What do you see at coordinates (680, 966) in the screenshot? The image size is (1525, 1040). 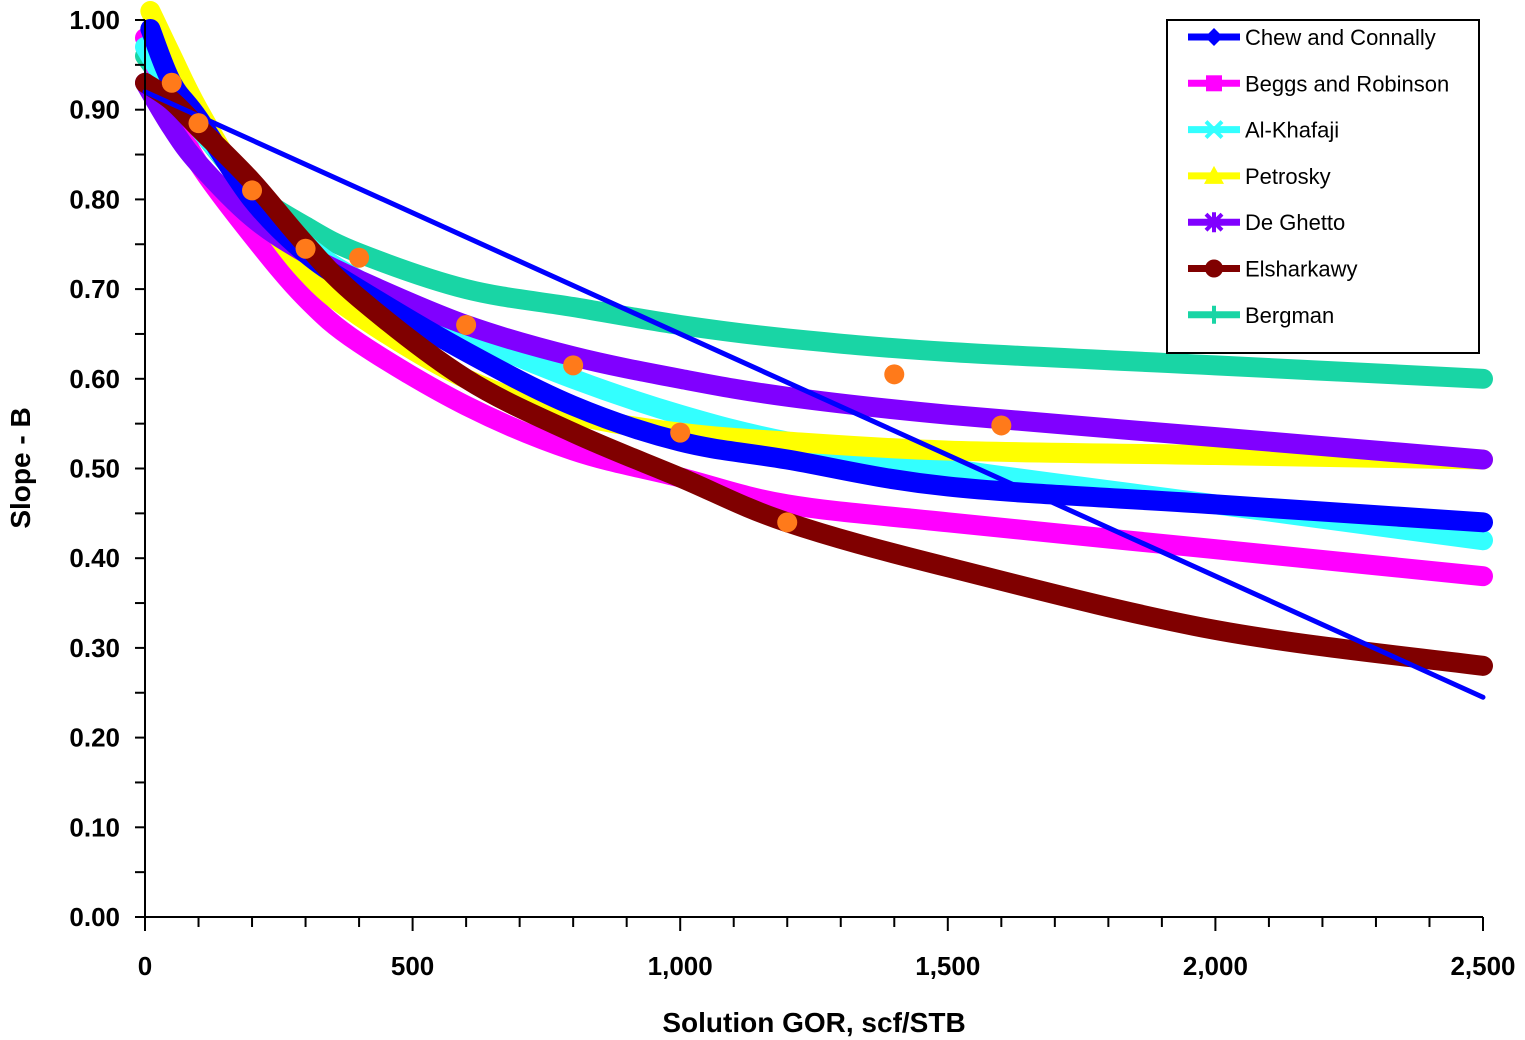 I see `x-tick-label: 1,000` at bounding box center [680, 966].